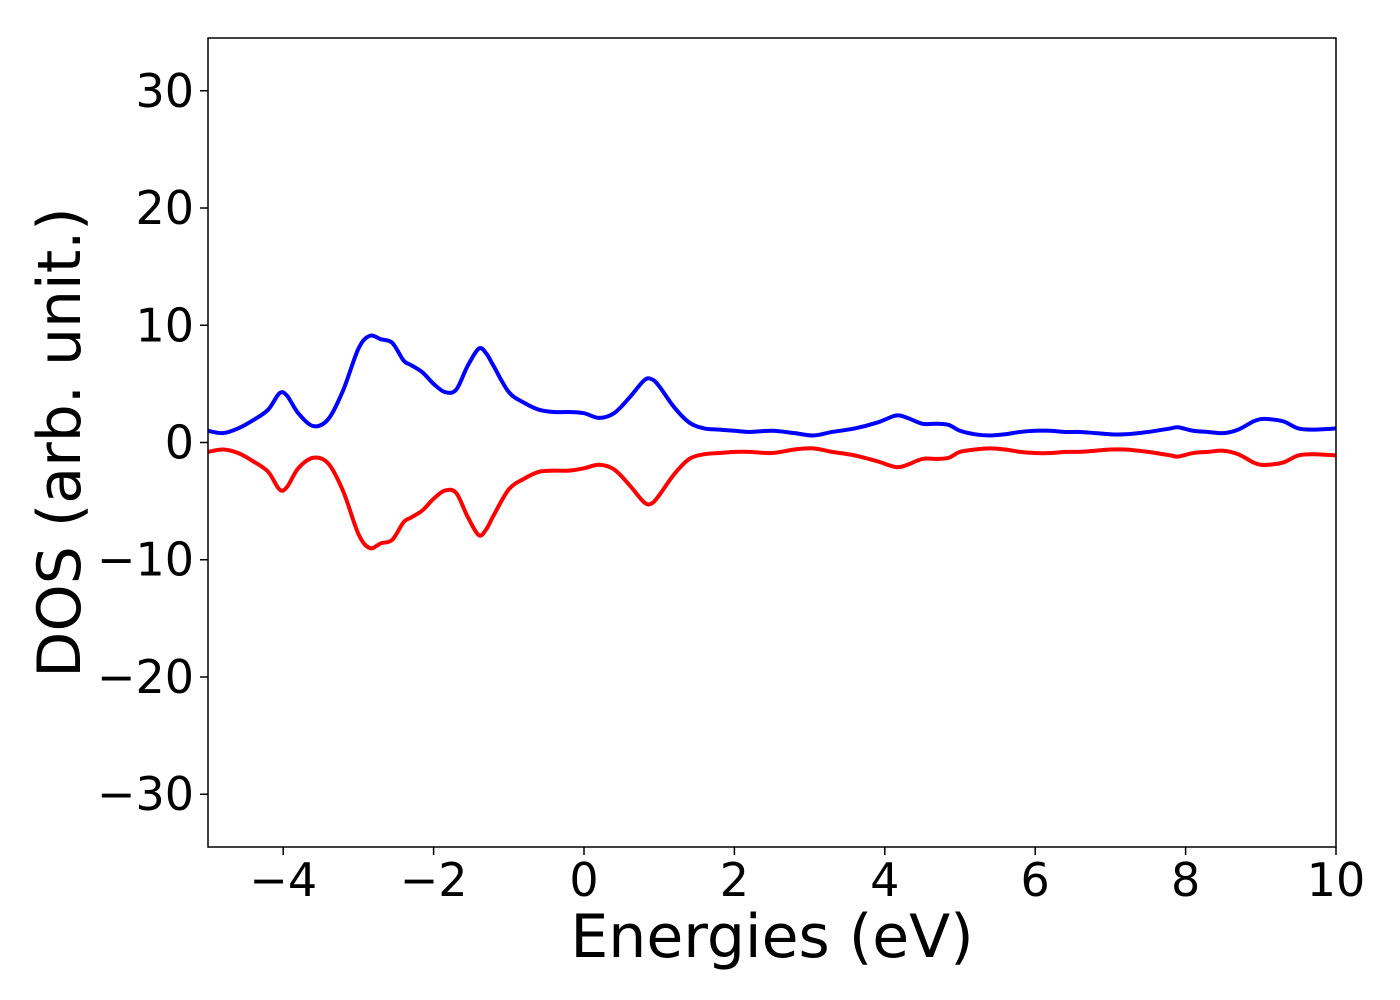  Describe the element at coordinates (152, 442) in the screenshot. I see `y-axis: −30 −20 −10 0 10 20 30` at that location.